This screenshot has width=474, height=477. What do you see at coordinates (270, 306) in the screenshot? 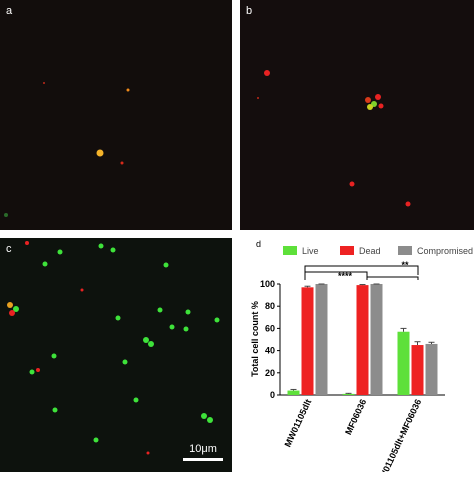
I see `y-tick-label: 80` at bounding box center [270, 306].